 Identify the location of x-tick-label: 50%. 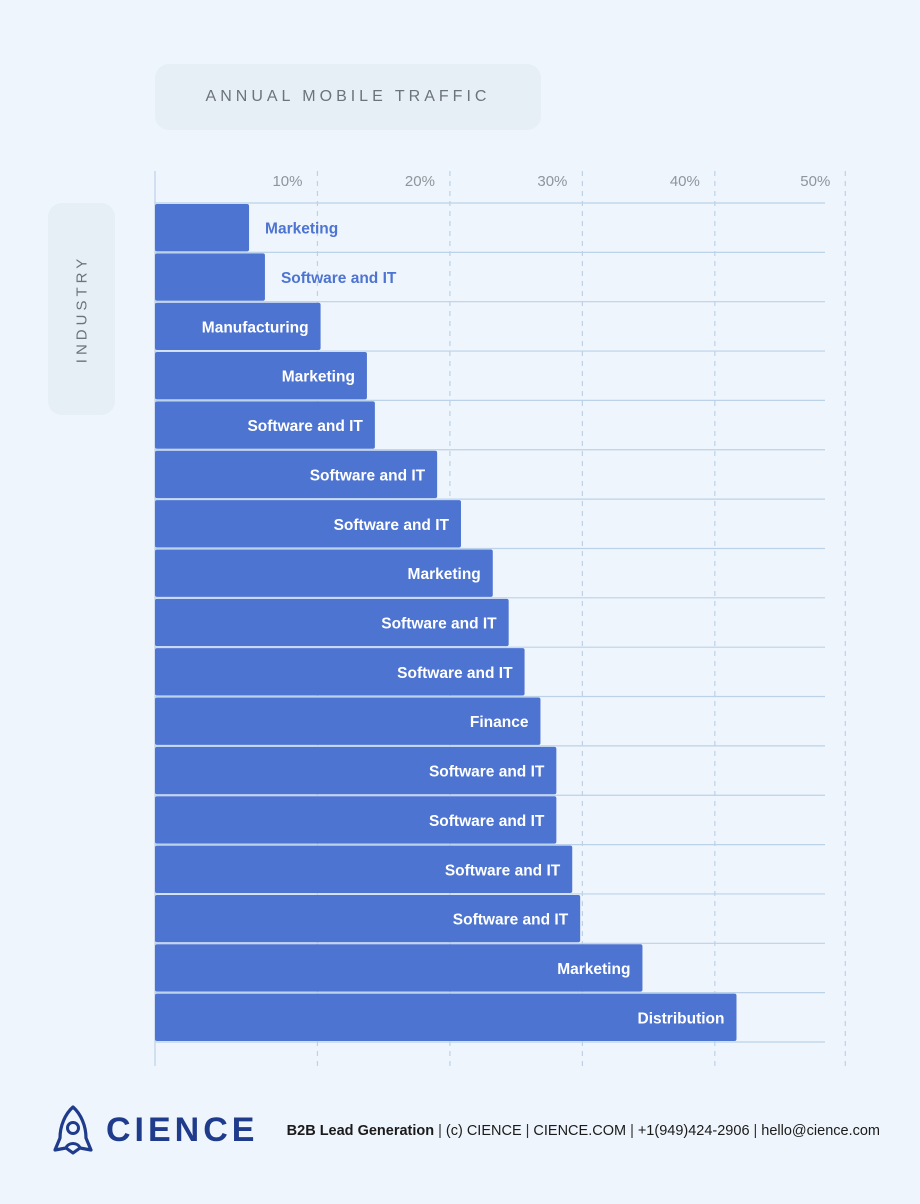
(815, 181).